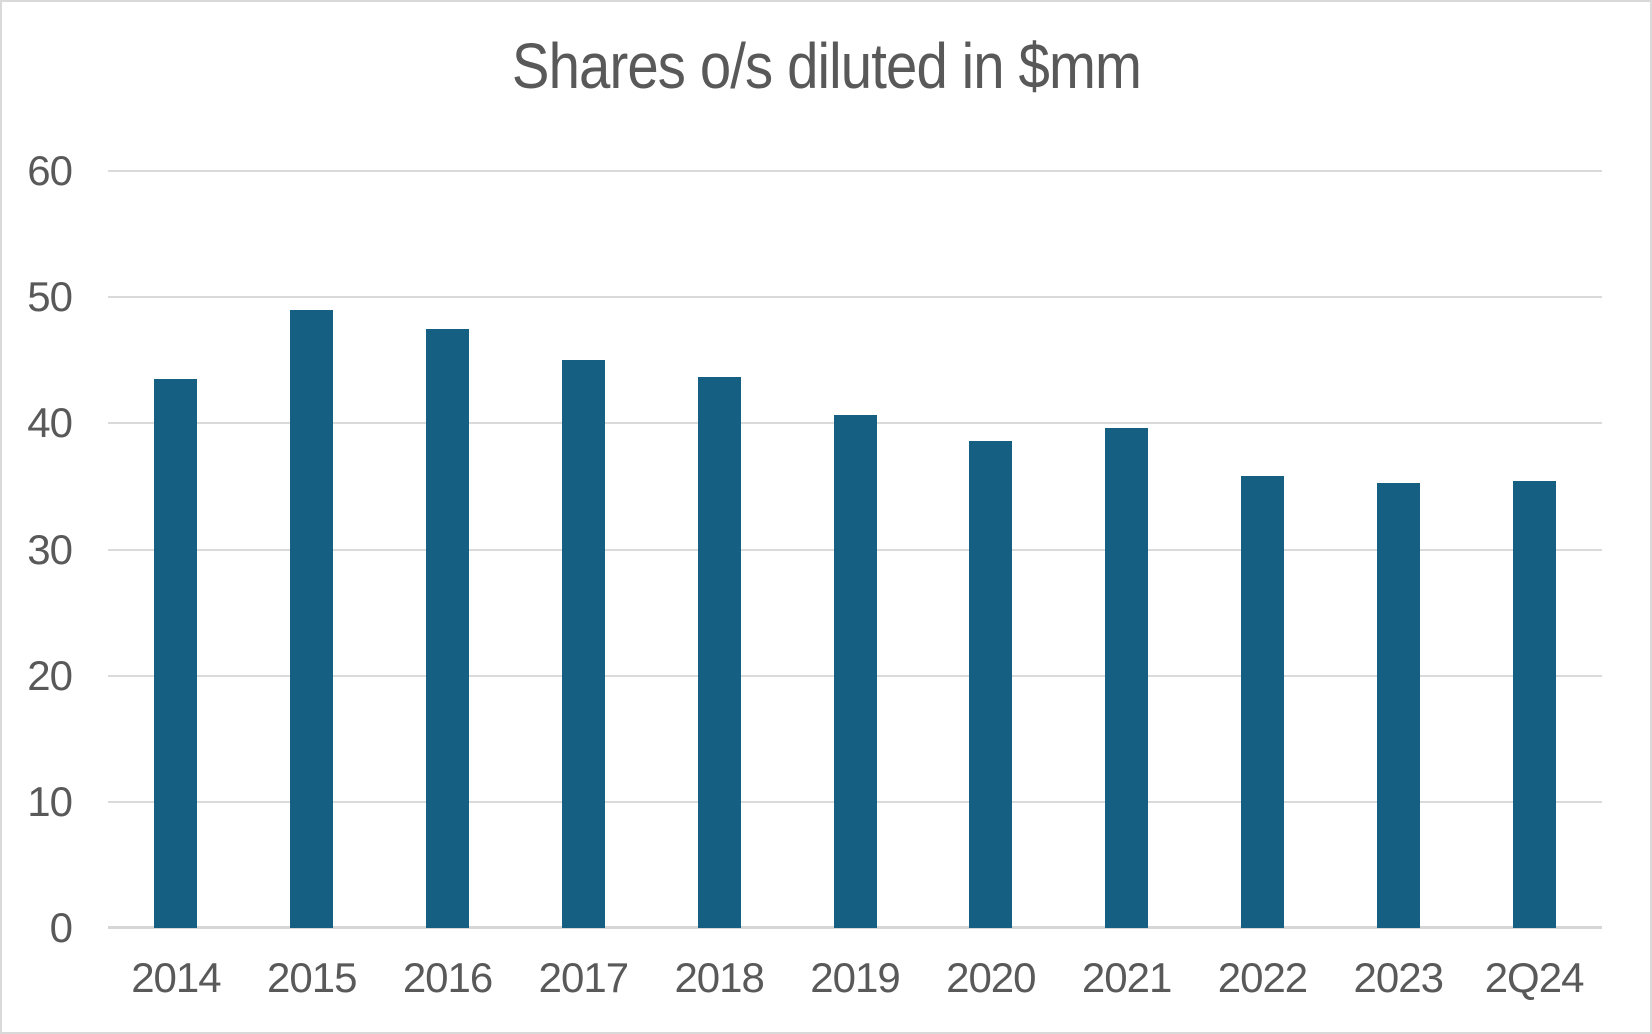  Describe the element at coordinates (855, 977) in the screenshot. I see `x-axis-tick-label: 2019` at that location.